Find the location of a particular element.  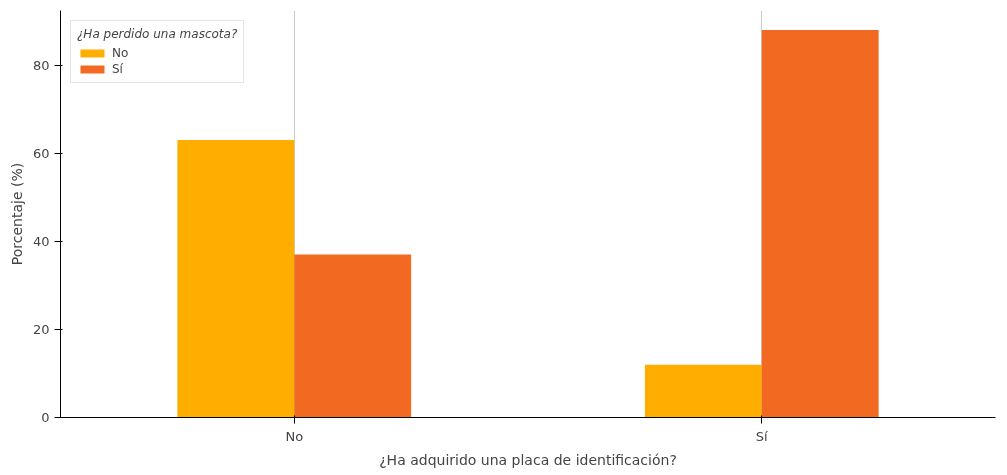

legend-title: ¿Ha perdido una mascota? is located at coordinates (157, 34).